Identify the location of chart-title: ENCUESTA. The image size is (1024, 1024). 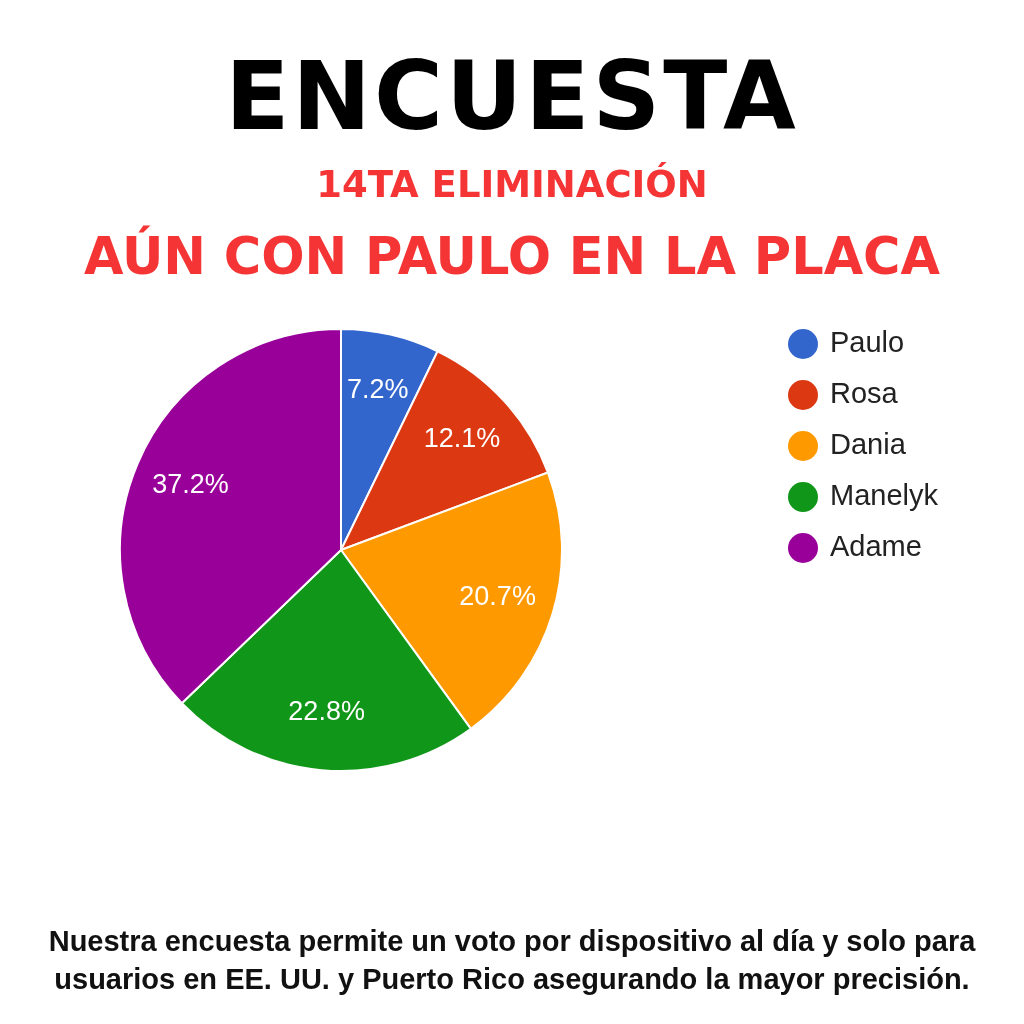
(512, 97).